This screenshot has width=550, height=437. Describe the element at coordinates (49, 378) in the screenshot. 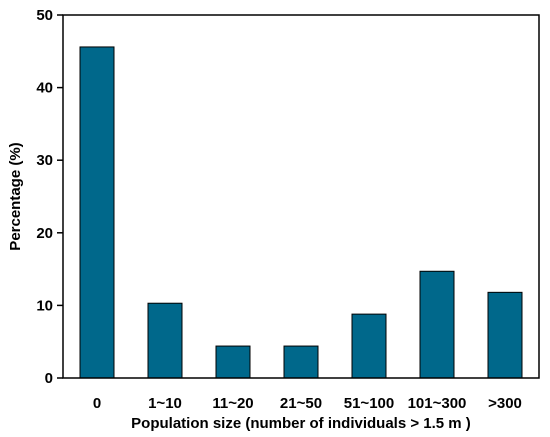

I see `y-tick-label-0: 0` at that location.